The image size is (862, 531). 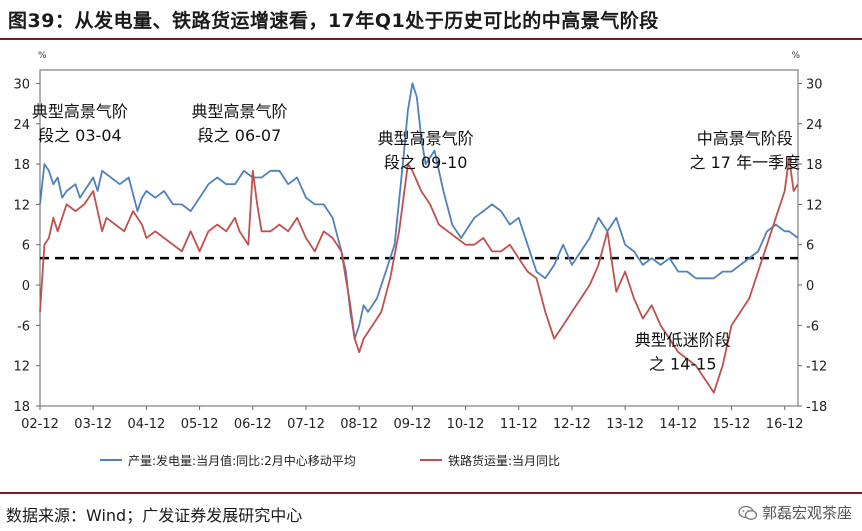 I want to click on title-bar: 图39：从发电量、铁路货运增速看，17年Q1处于历史可比的中高景气阶段, so click(x=431, y=20).